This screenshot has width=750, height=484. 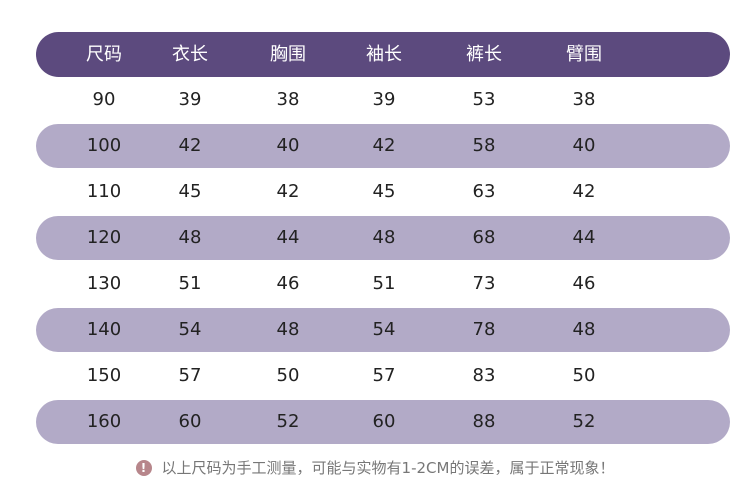 What do you see at coordinates (104, 99) in the screenshot?
I see `size-cell: 90` at bounding box center [104, 99].